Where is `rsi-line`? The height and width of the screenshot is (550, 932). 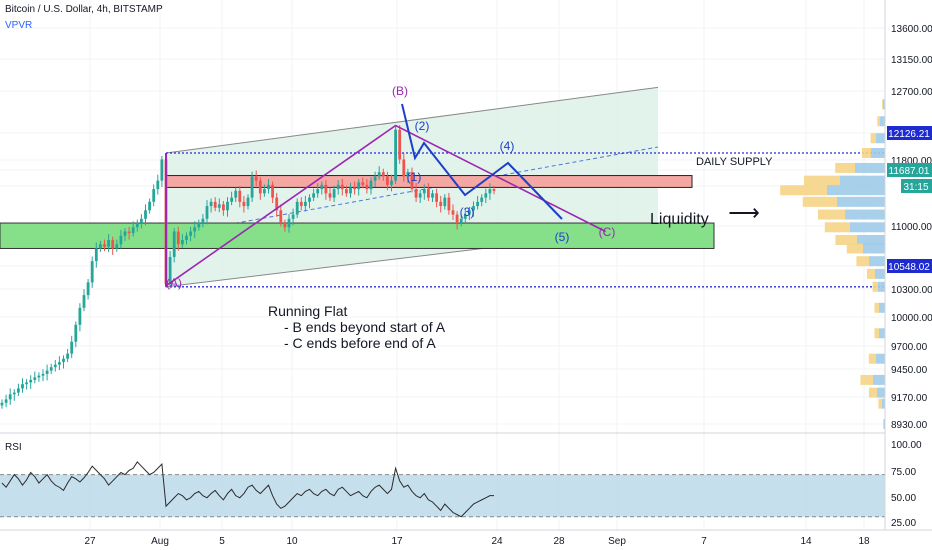
rsi-line is located at coordinates (247, 489).